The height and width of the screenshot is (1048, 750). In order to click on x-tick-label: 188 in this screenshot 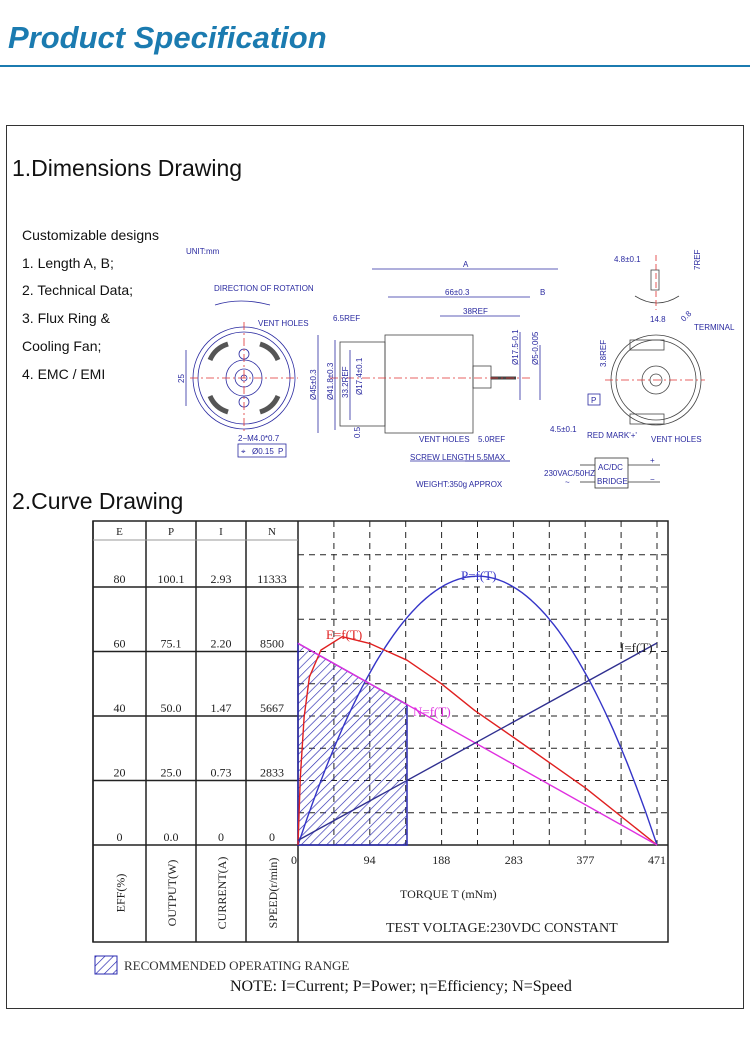, I will do `click(441, 860)`.